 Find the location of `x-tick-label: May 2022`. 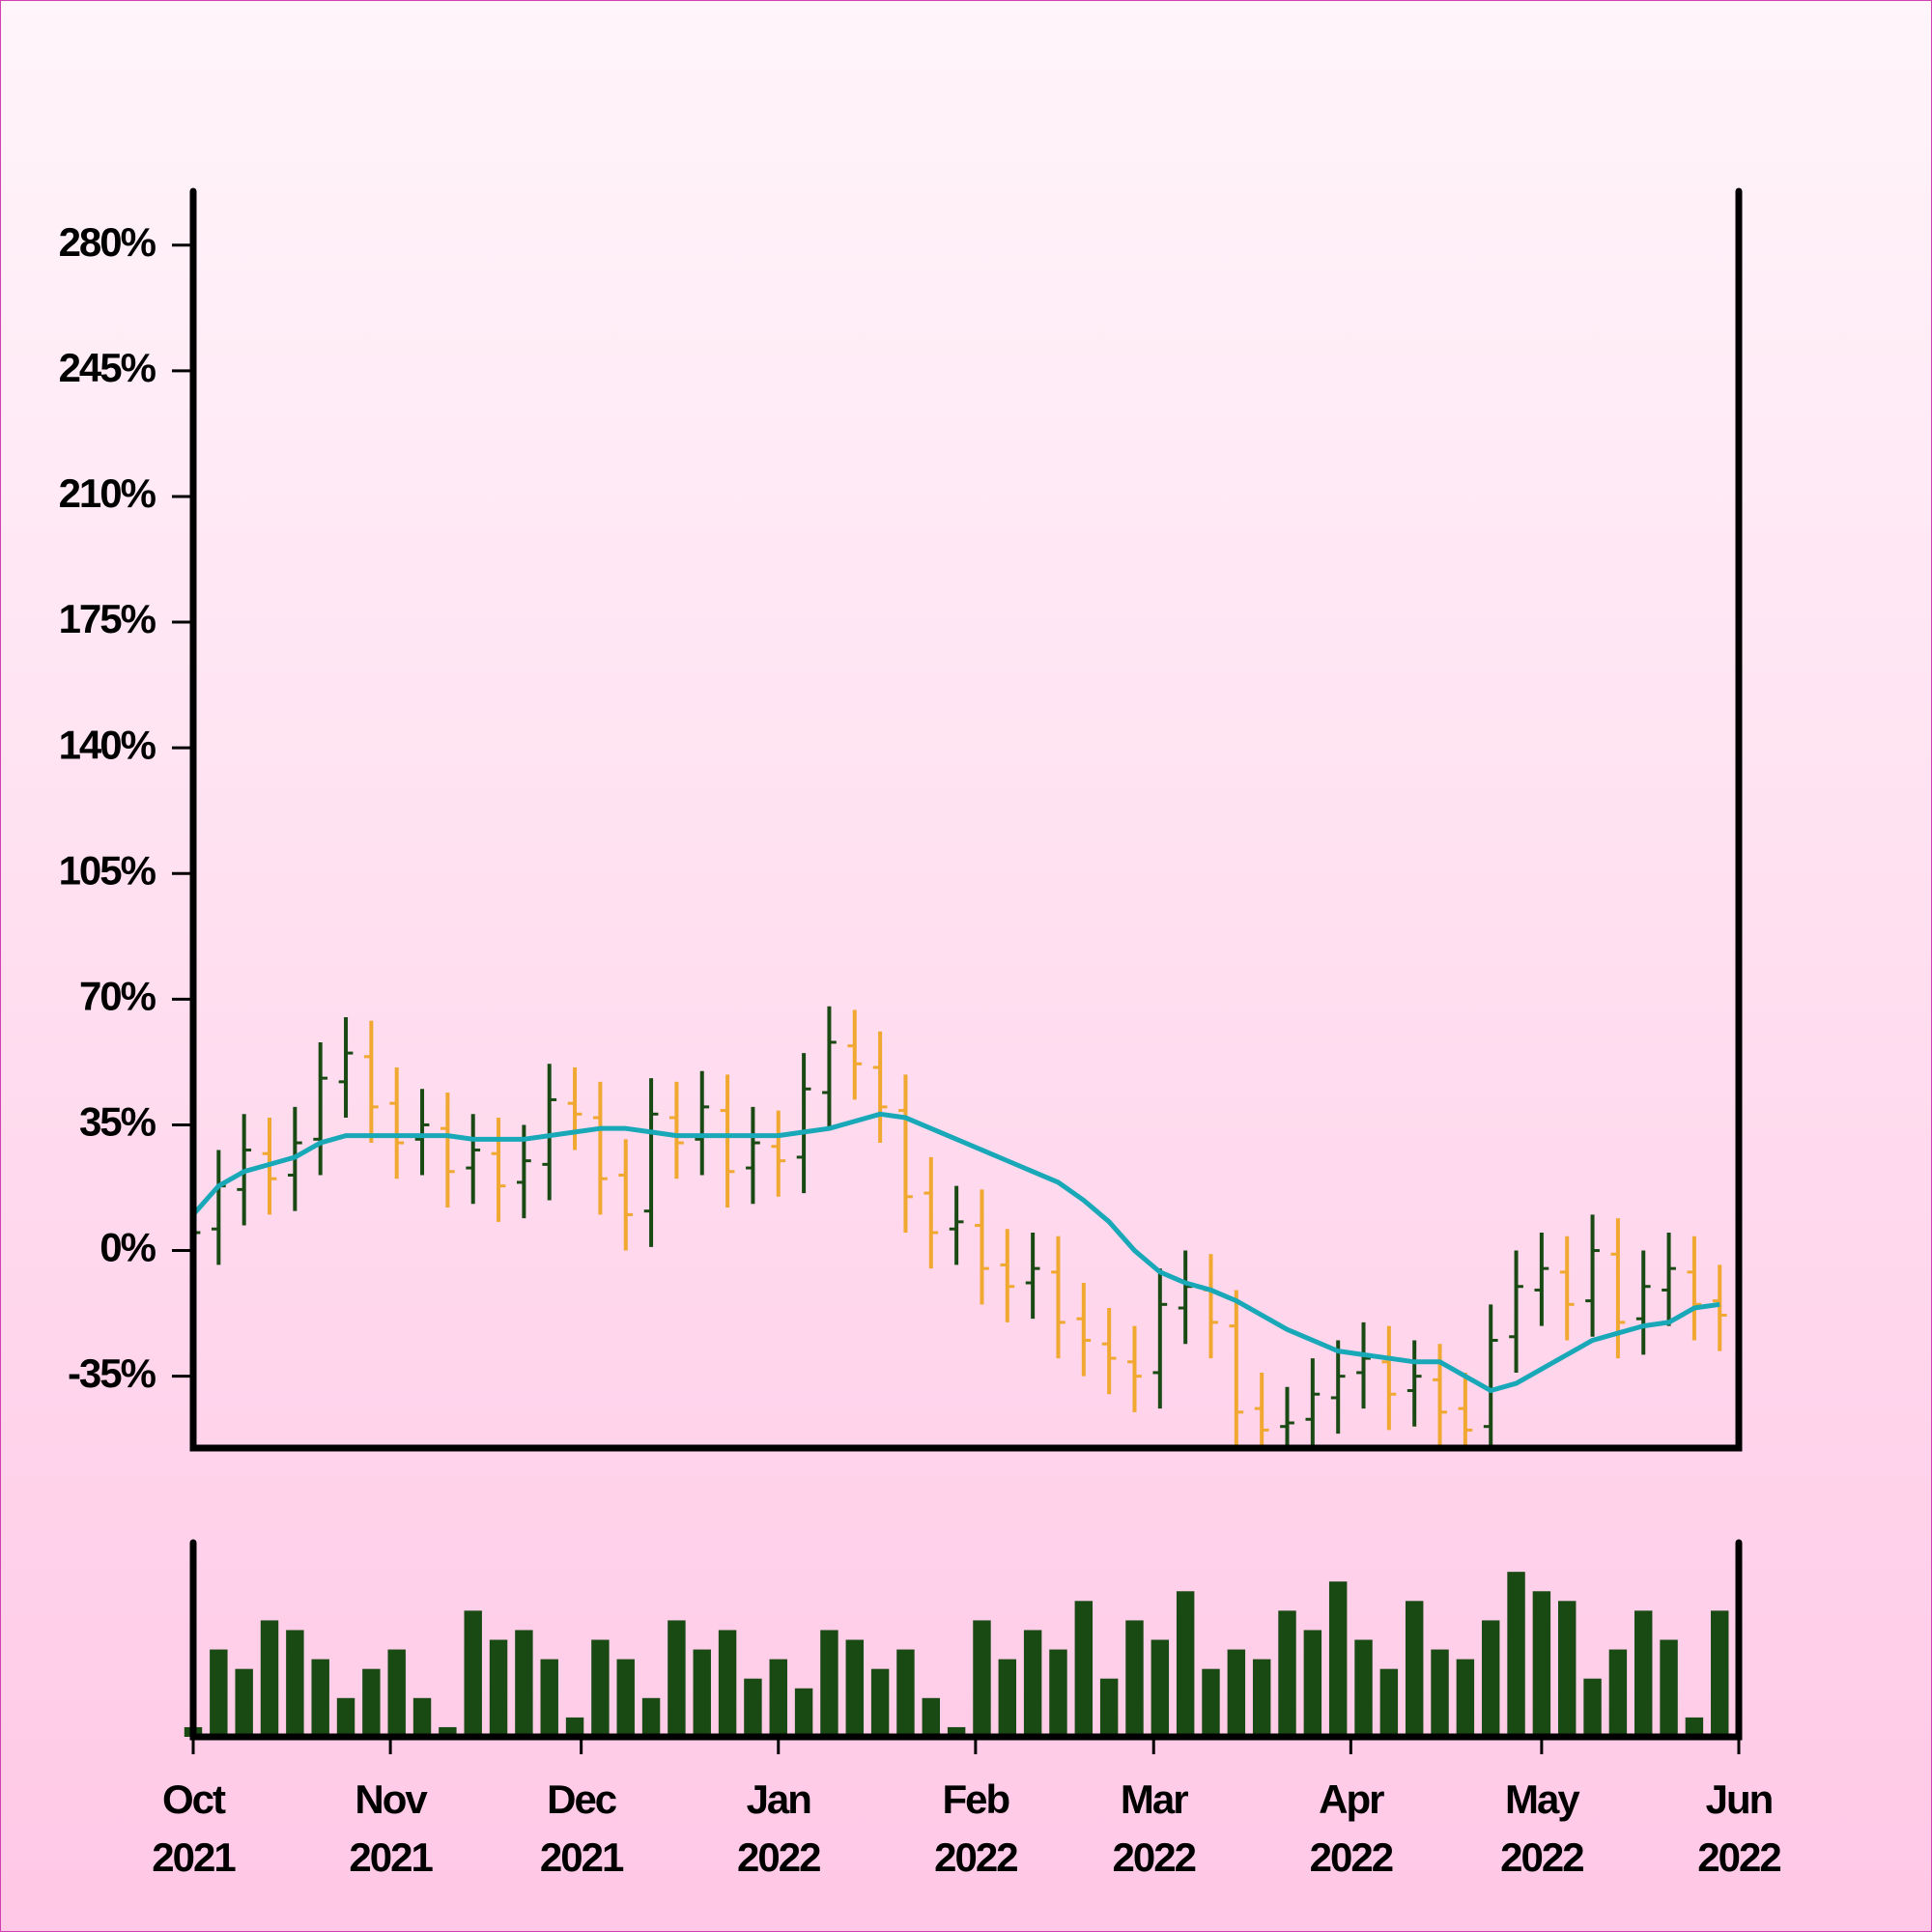

x-tick-label: May 2022 is located at coordinates (1541, 1828).